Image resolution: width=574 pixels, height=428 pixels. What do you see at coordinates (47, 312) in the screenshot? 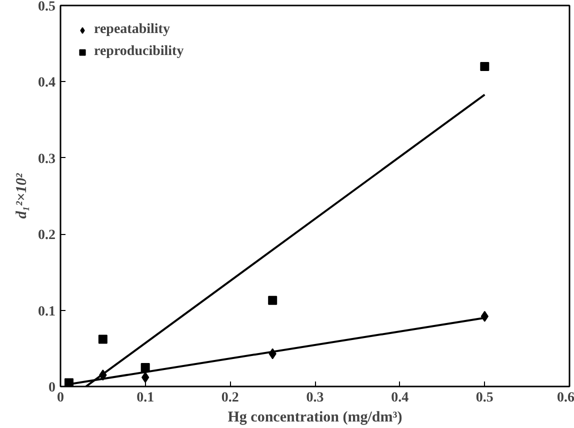
I see `y-tick-label: 0.1` at bounding box center [47, 312].